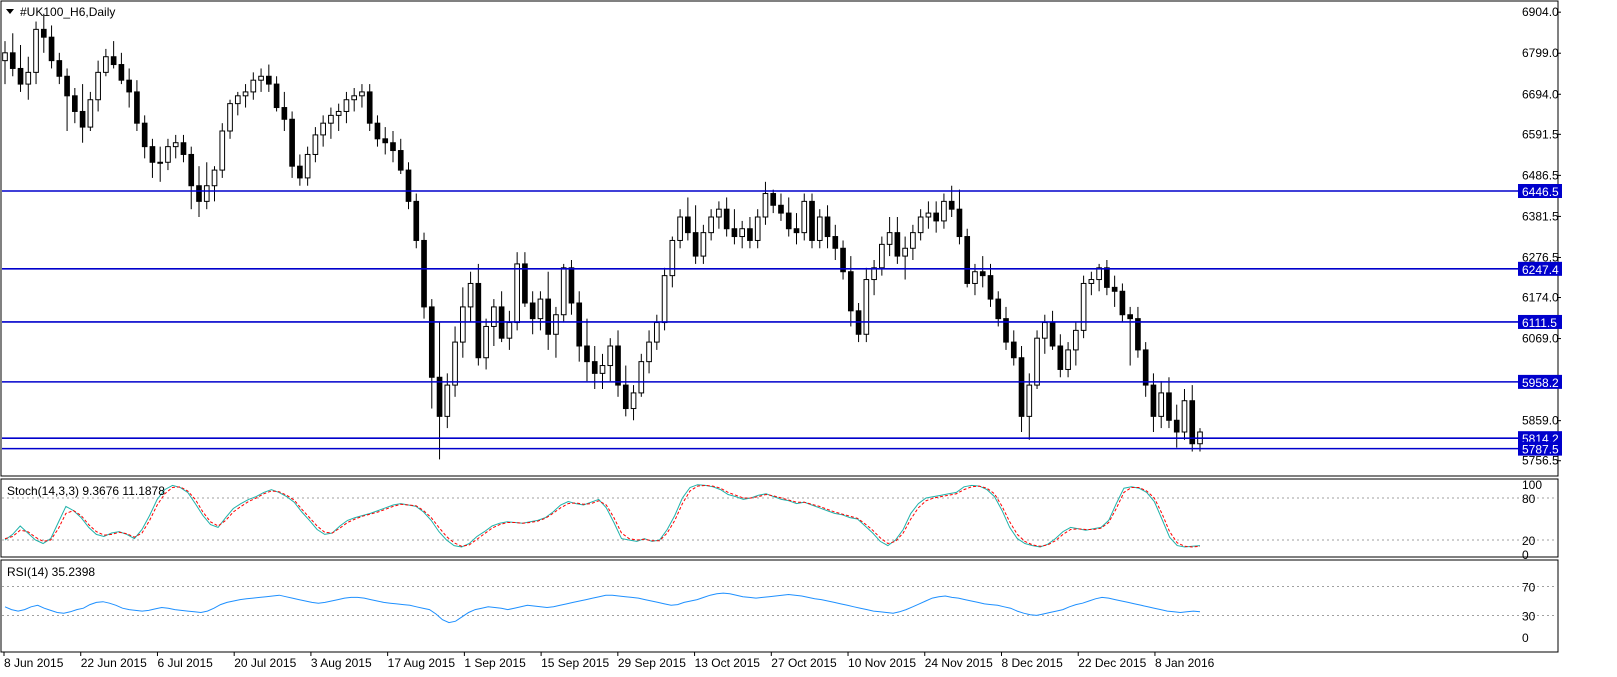 The image size is (1617, 677). Describe the element at coordinates (10, 11) in the screenshot. I see `dropdown-triangle-icon` at that location.